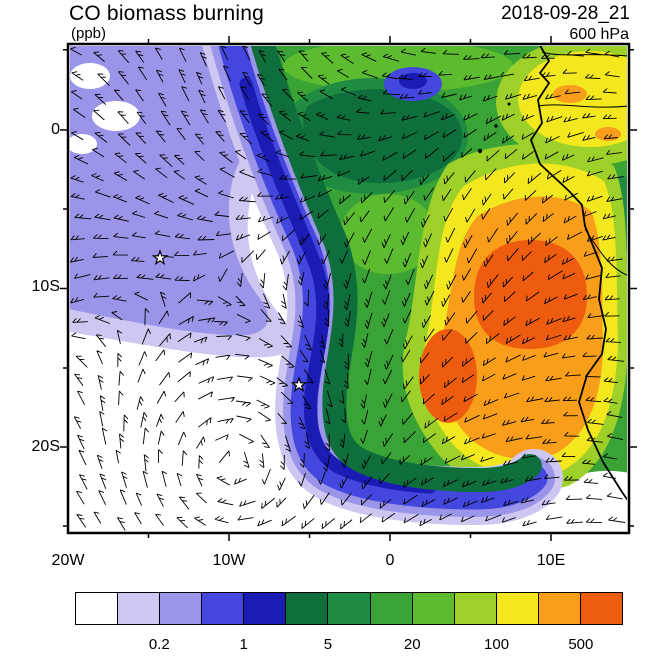 The width and height of the screenshot is (650, 667). What do you see at coordinates (565, 13) in the screenshot?
I see `valid-datetime: 2018-09-28_21` at bounding box center [565, 13].